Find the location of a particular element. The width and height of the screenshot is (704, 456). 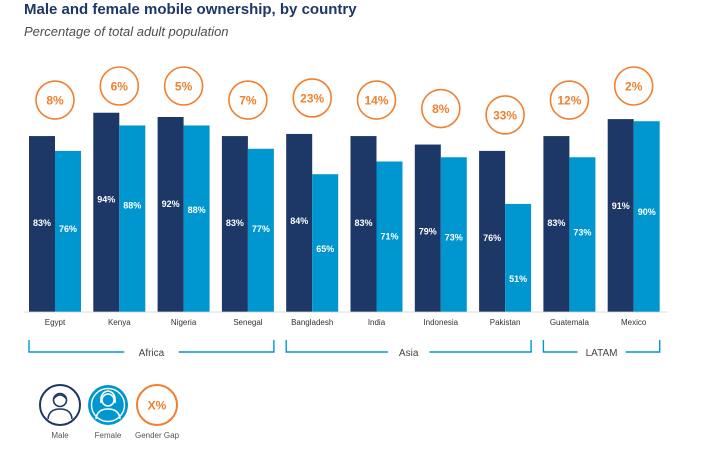

gender-gap-bubble: 23% is located at coordinates (312, 98).